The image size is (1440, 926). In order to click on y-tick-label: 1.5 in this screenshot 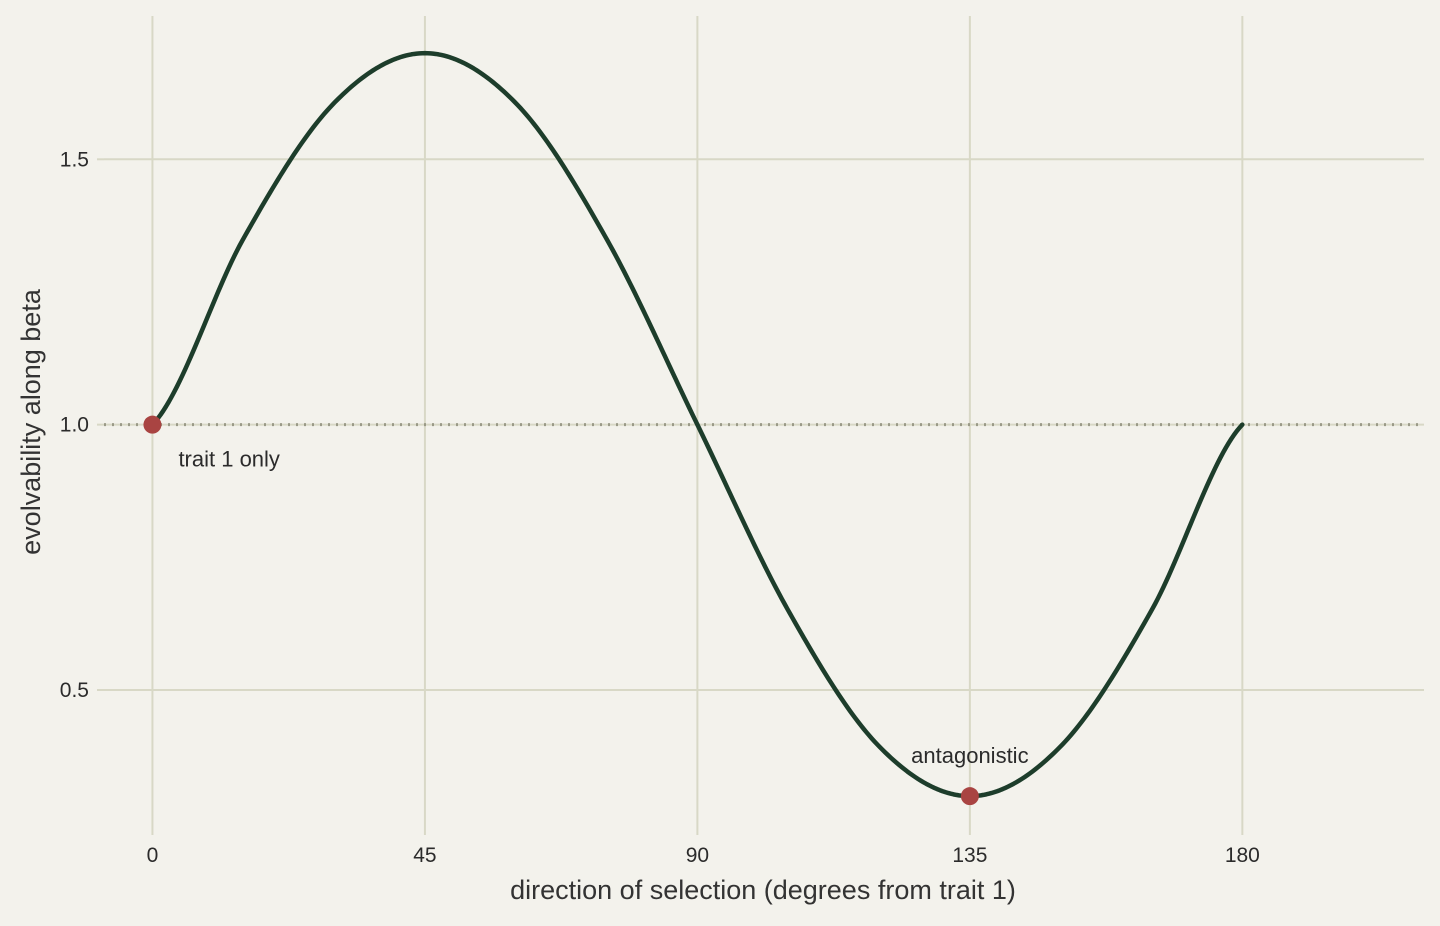, I will do `click(74, 159)`.